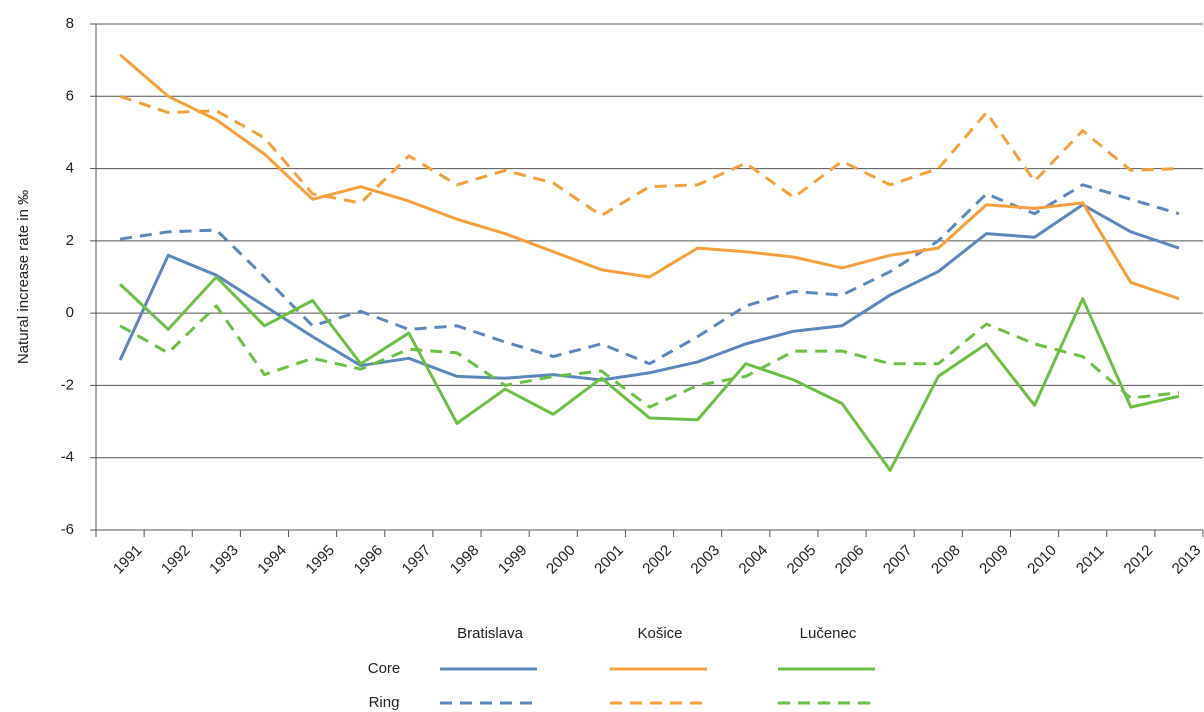 This screenshot has width=1204, height=712. I want to click on legend-row-label: Core, so click(384, 668).